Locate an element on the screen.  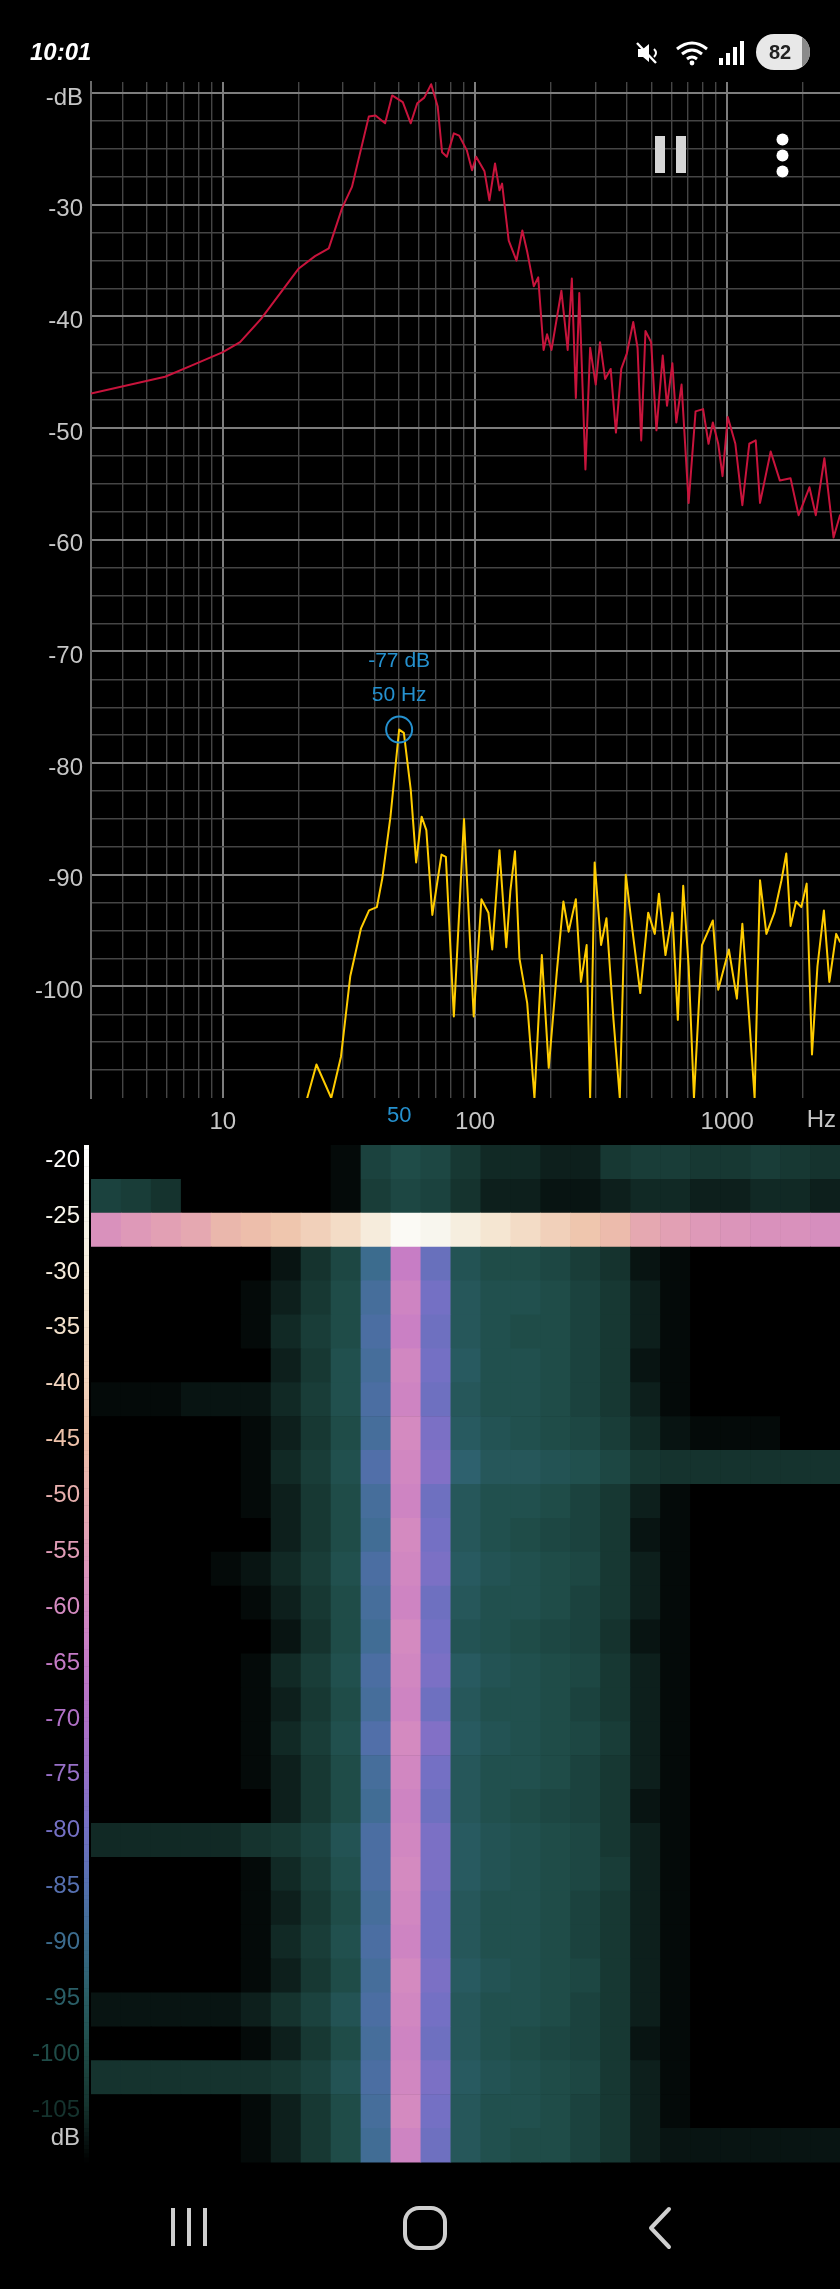
color-bar-label: -25 is located at coordinates (62, 1214).